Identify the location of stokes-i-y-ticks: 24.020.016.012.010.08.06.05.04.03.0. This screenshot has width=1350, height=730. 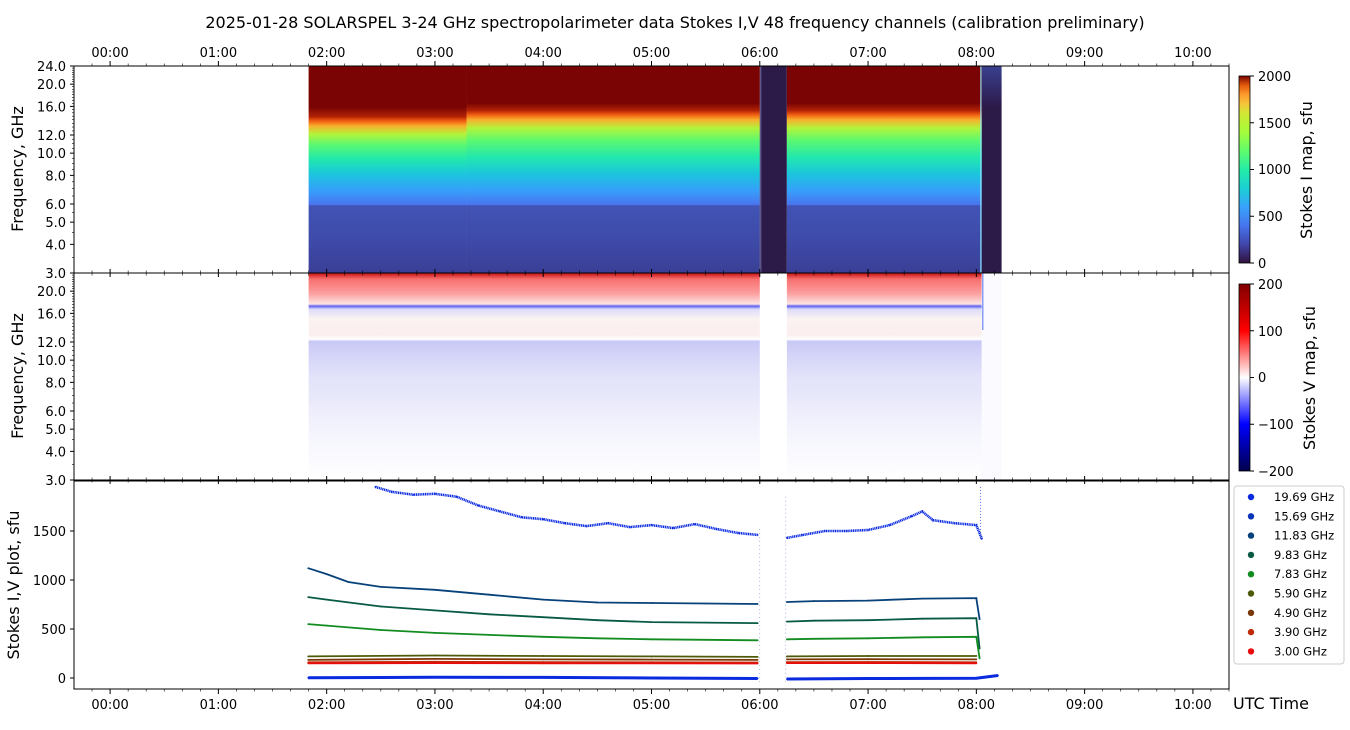
(55, 171).